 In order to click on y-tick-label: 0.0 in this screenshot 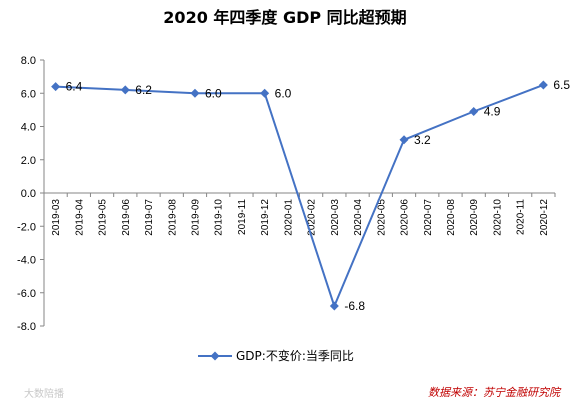, I will do `click(28, 194)`.